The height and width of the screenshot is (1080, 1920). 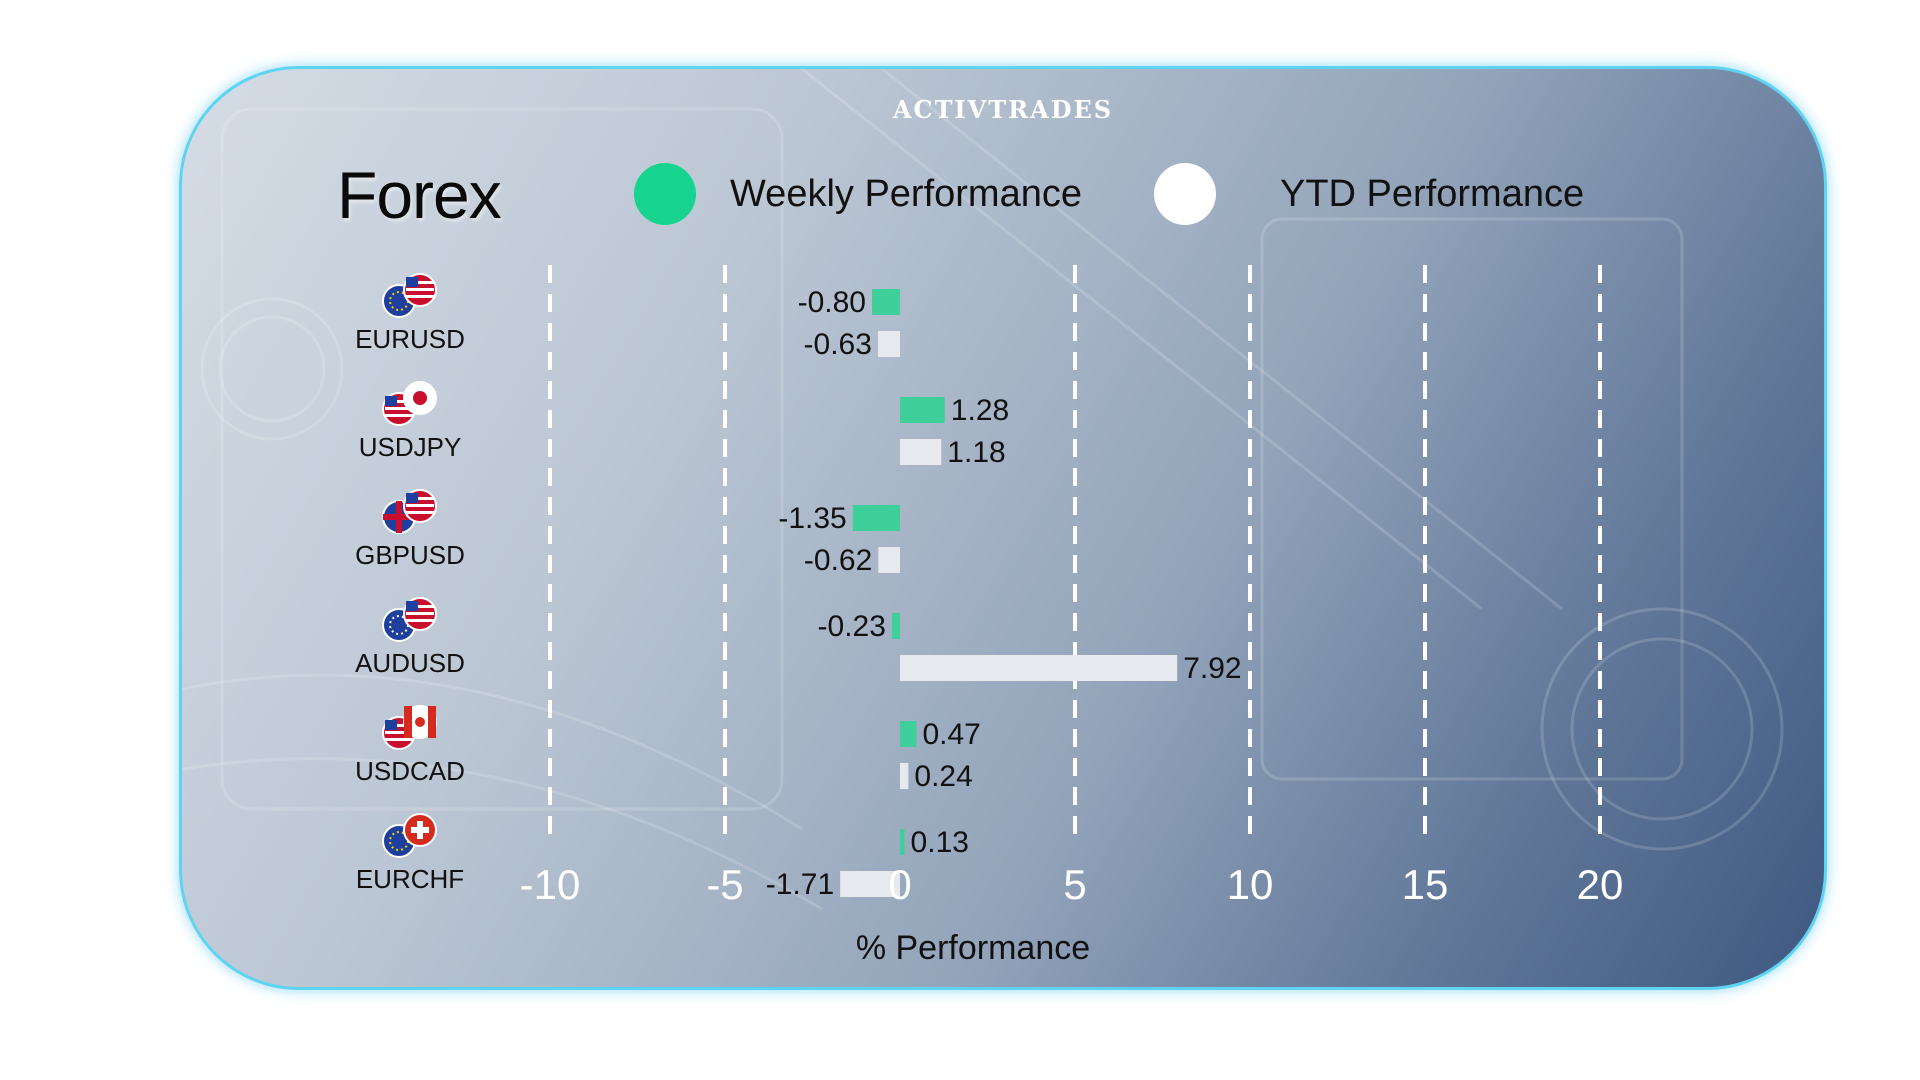 What do you see at coordinates (409, 727) in the screenshot?
I see `us-ca-flags-icon` at bounding box center [409, 727].